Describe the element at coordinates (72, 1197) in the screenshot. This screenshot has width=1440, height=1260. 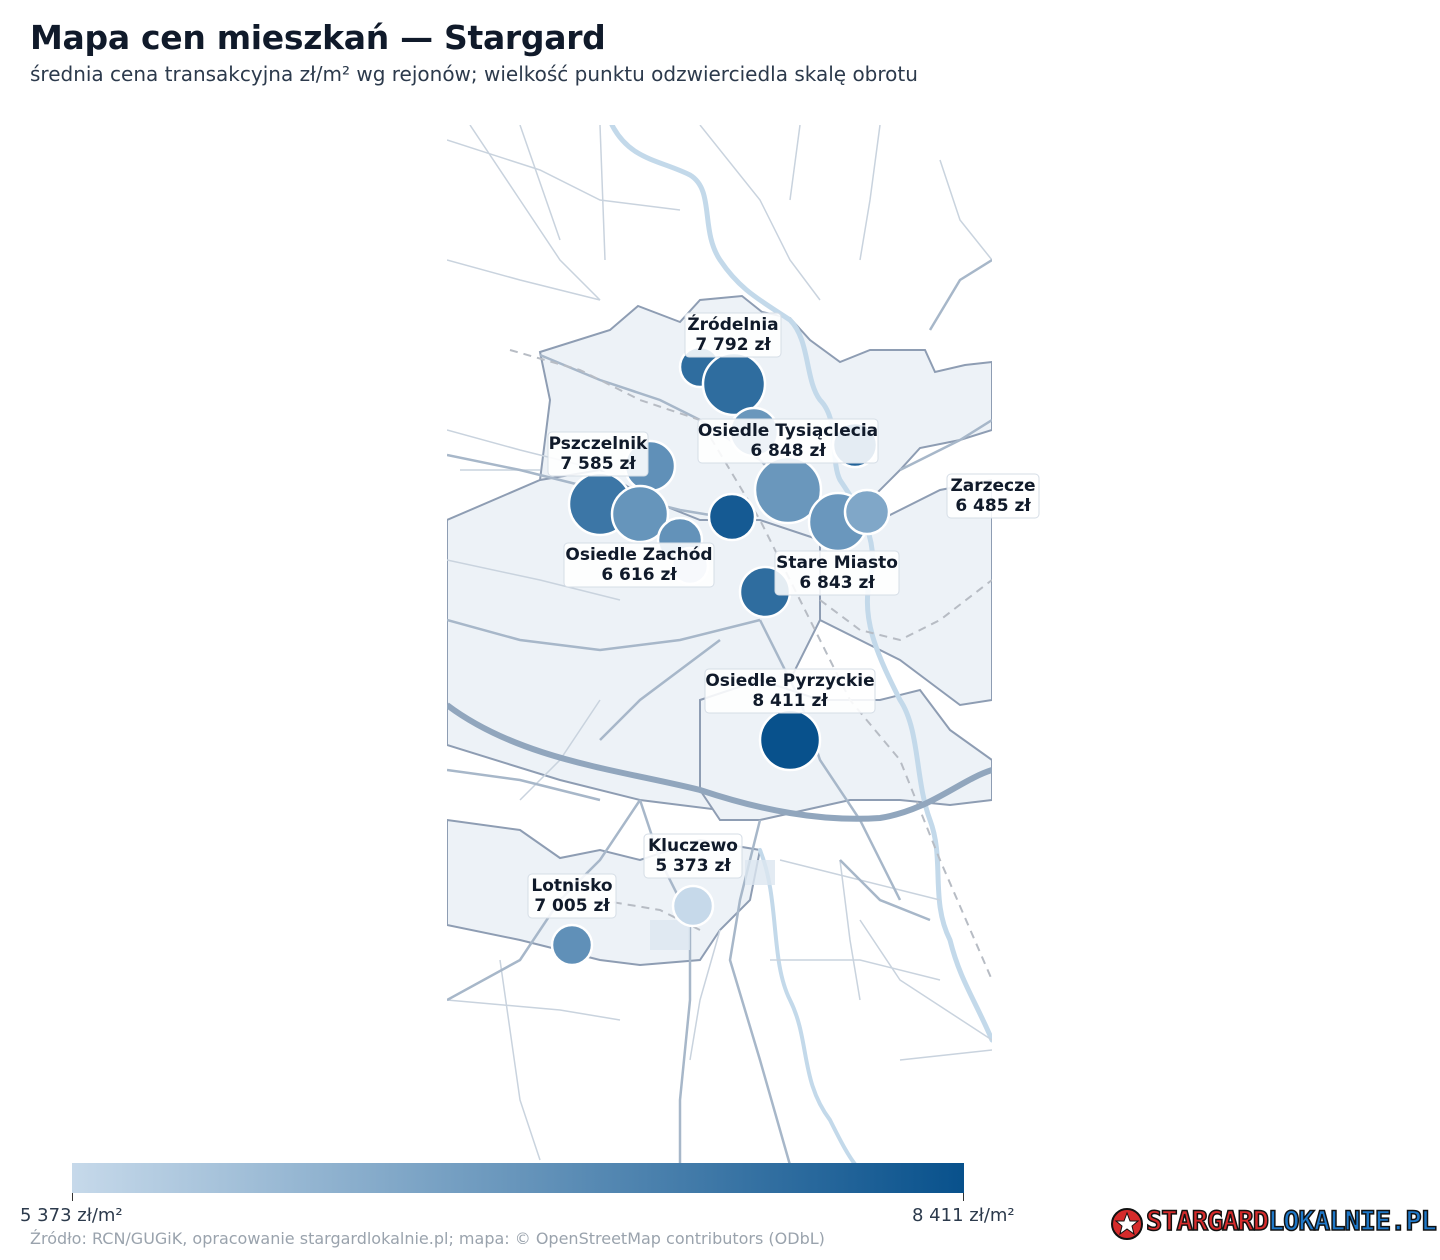
I see `colorbar-min-tick` at that location.